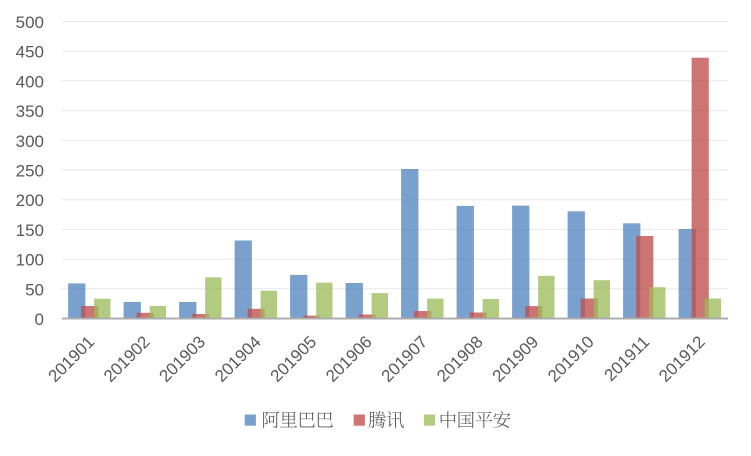 The image size is (751, 456). What do you see at coordinates (30, 81) in the screenshot?
I see `svg-text: 400` at bounding box center [30, 81].